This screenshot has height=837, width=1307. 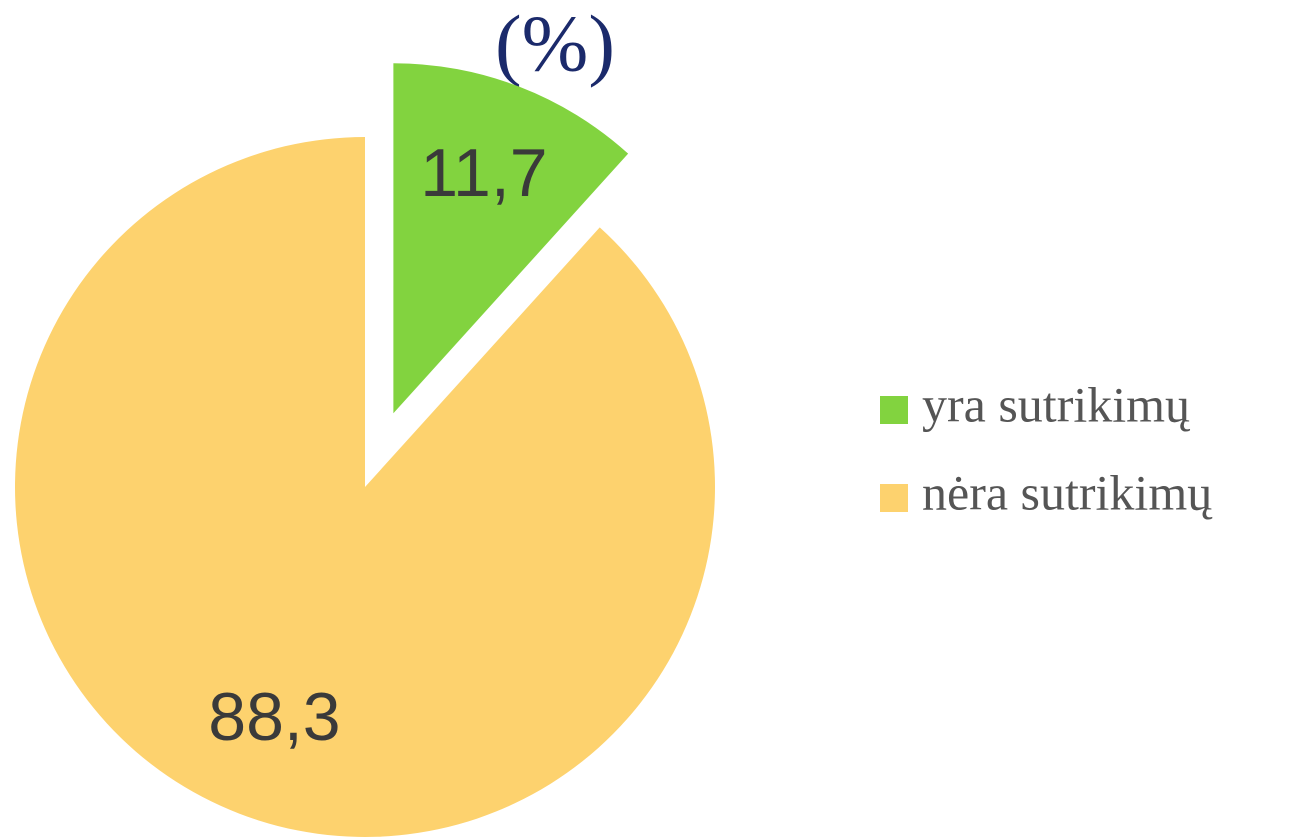 What do you see at coordinates (1056, 404) in the screenshot?
I see `legend-label: yra sutrikimų` at bounding box center [1056, 404].